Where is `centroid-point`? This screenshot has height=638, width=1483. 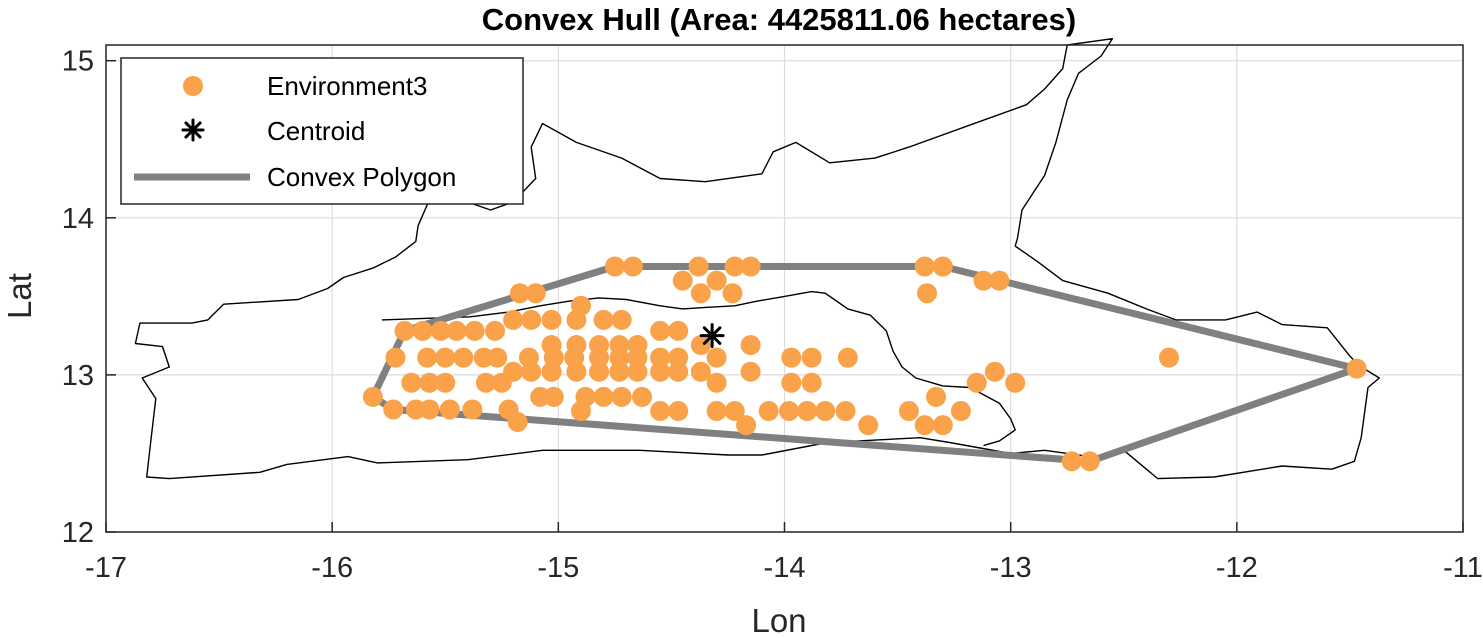
centroid-point is located at coordinates (712, 336).